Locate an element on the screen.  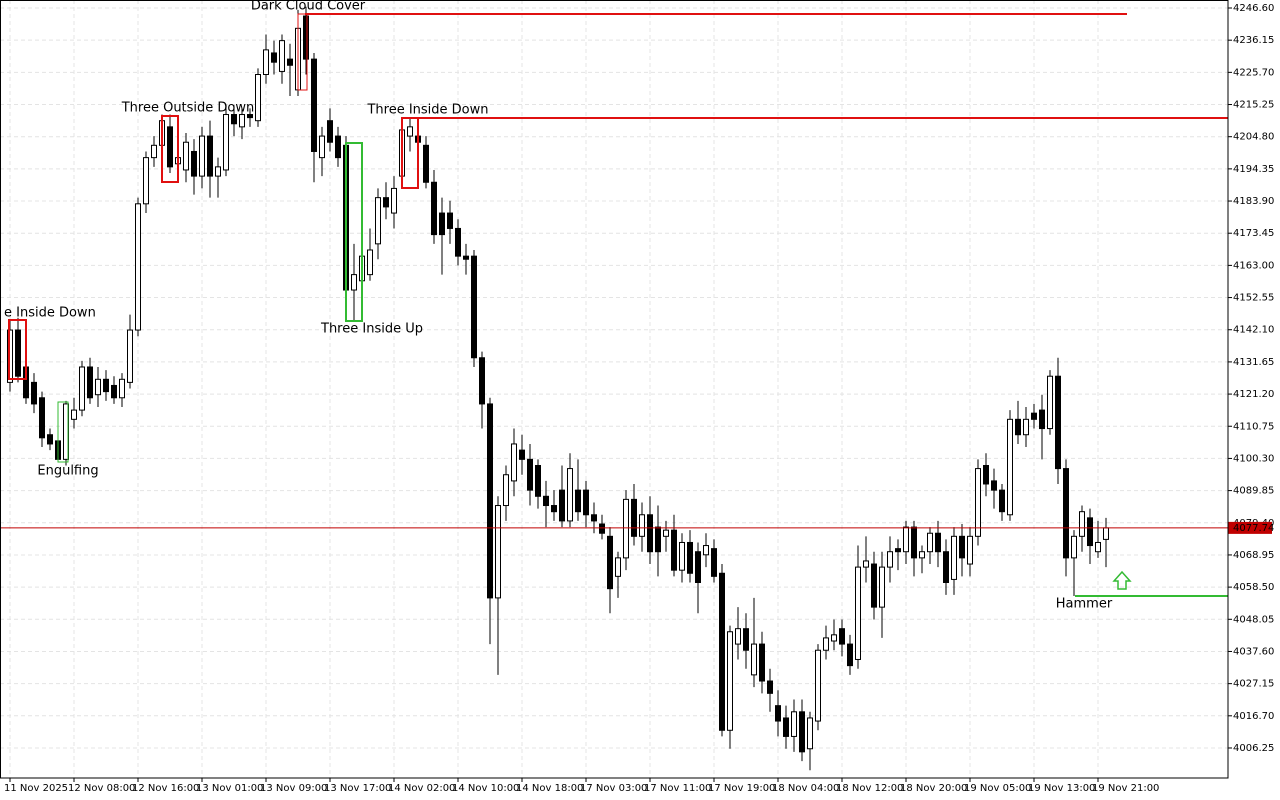
y-tick-label: 4194.35 is located at coordinates (1253, 169).